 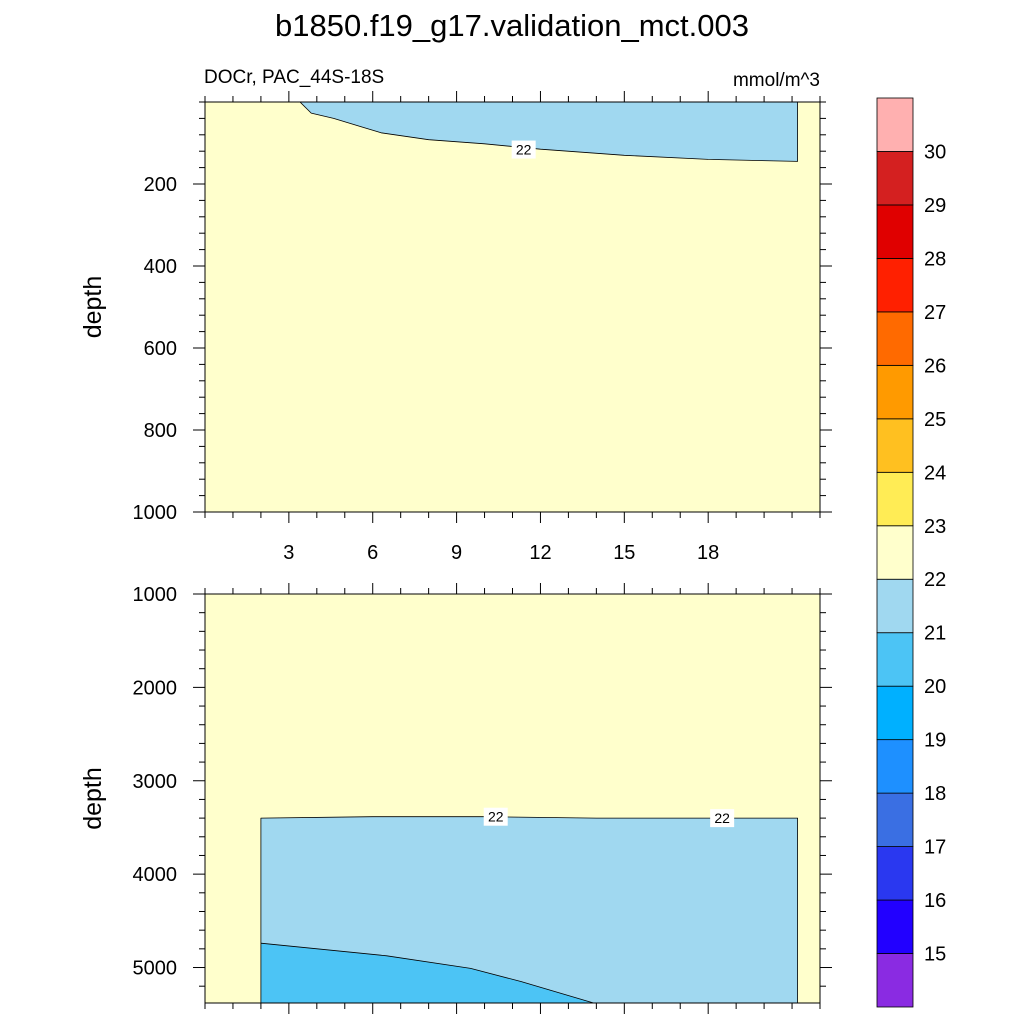 What do you see at coordinates (935, 527) in the screenshot?
I see `colorbar-label: 23` at bounding box center [935, 527].